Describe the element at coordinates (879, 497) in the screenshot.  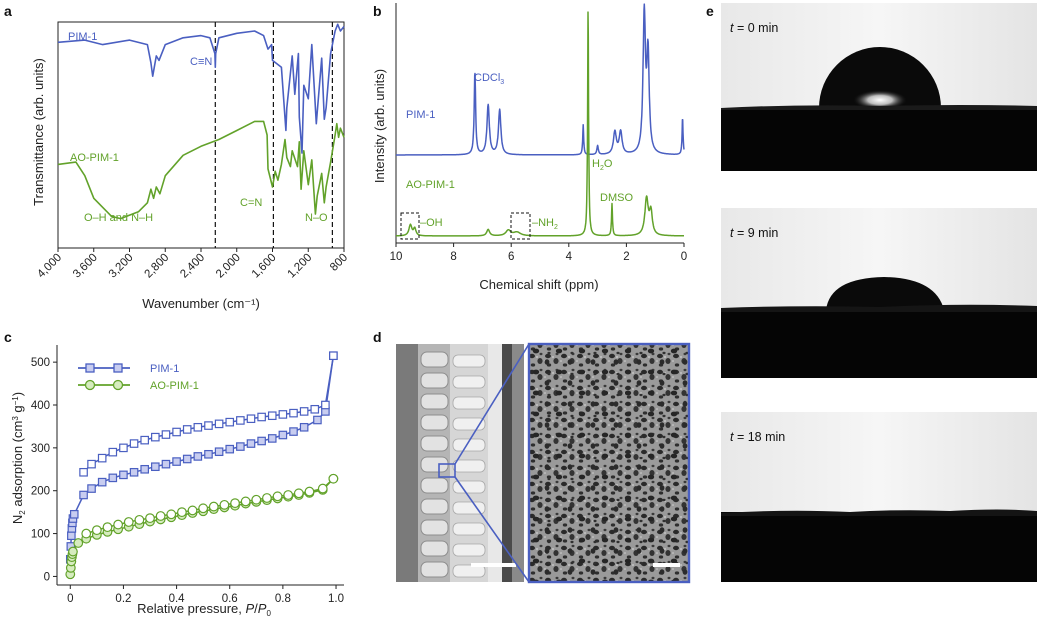
I see `droplet-image-18min: t = 18 min` at that location.